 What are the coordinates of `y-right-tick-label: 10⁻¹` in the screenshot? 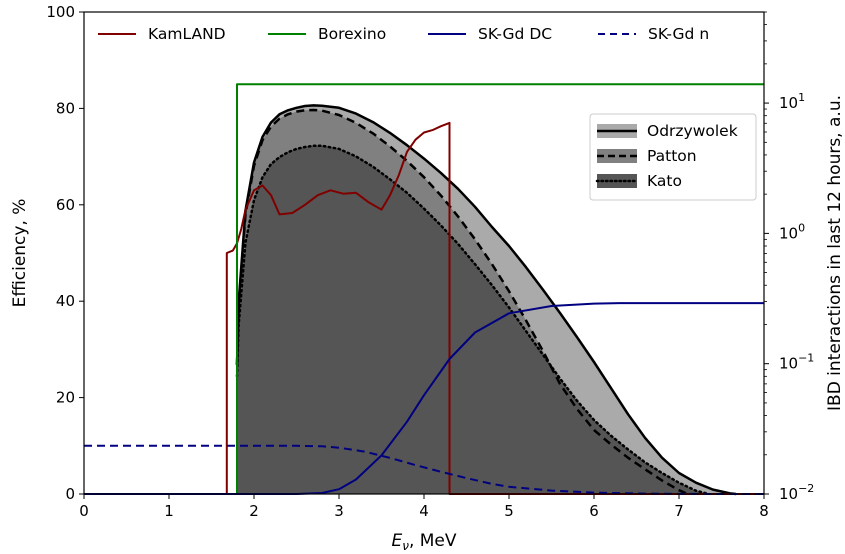 It's located at (796, 362).